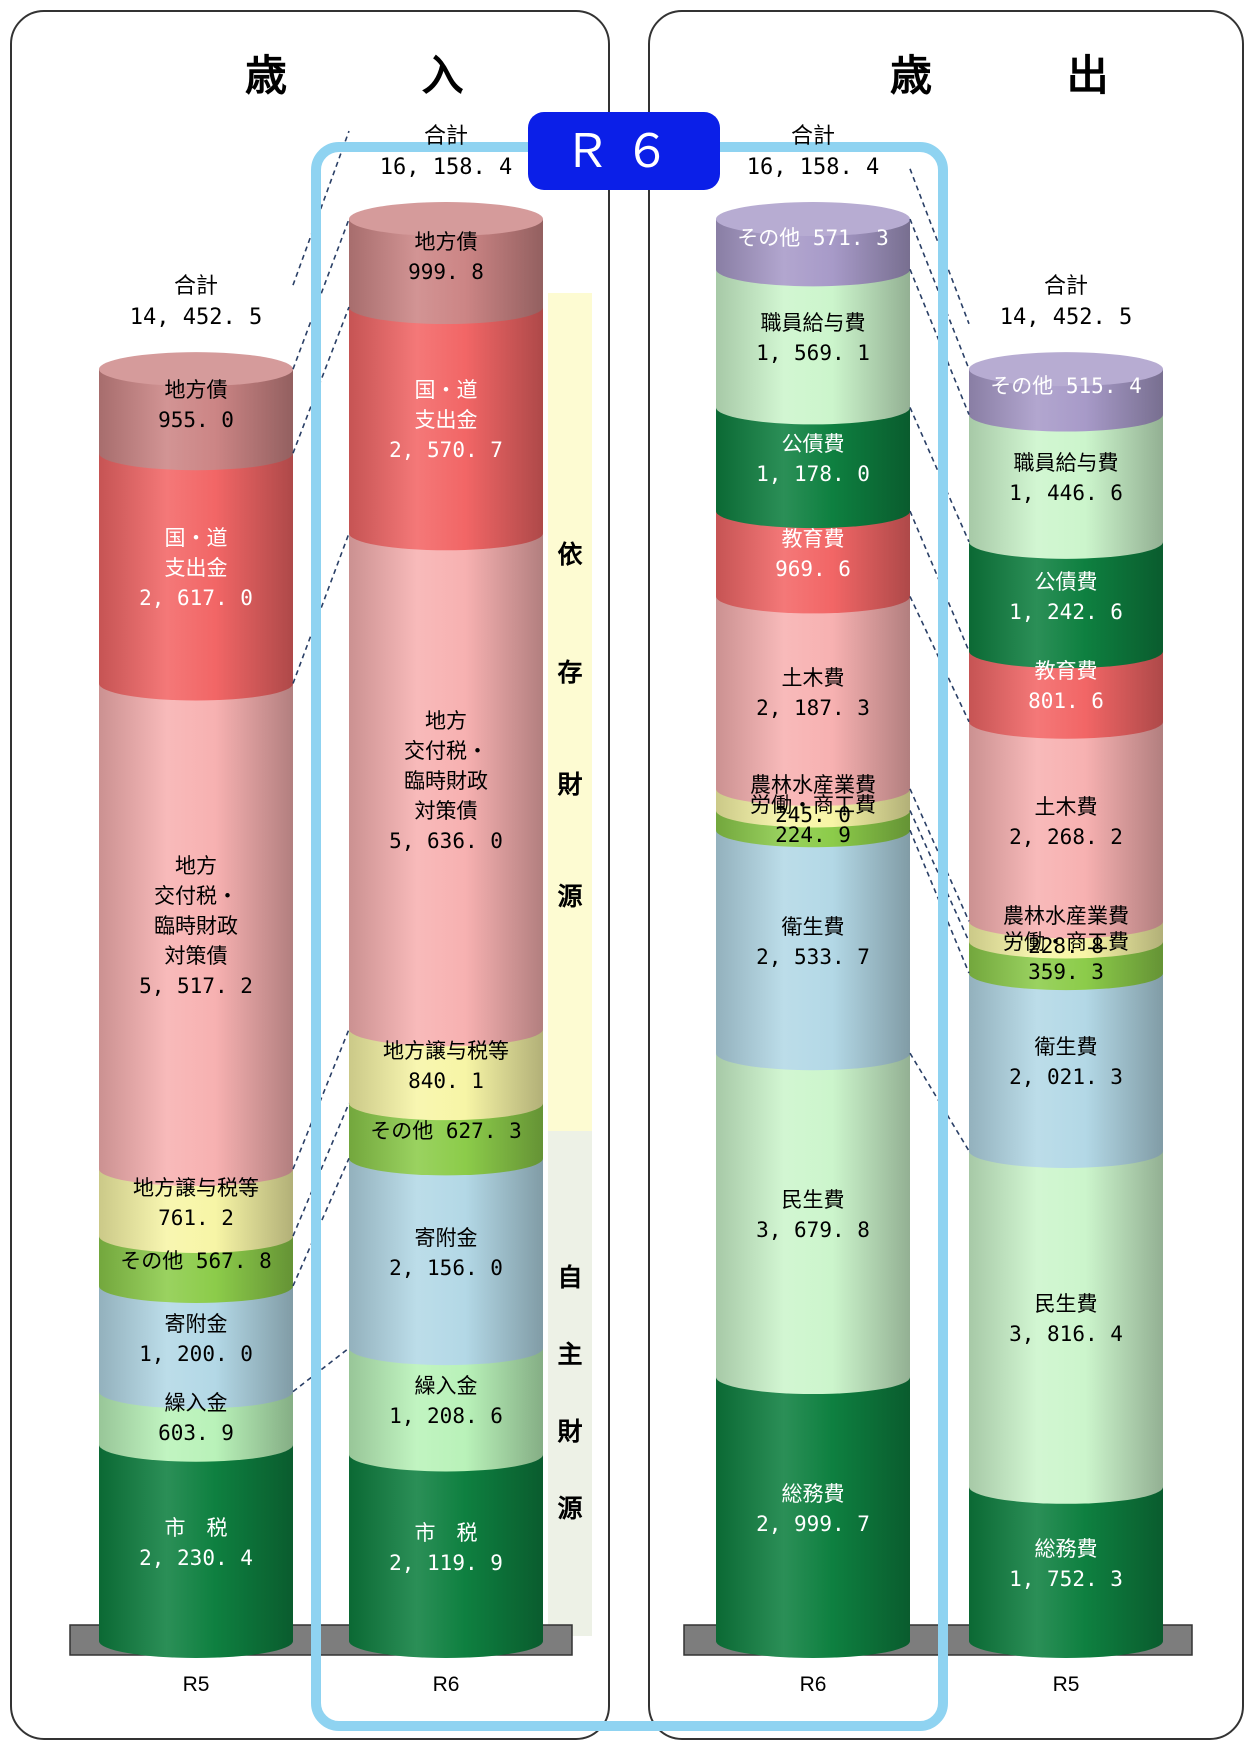  What do you see at coordinates (196, 986) in the screenshot?
I see `segment-value: 5, 517. 2` at bounding box center [196, 986].